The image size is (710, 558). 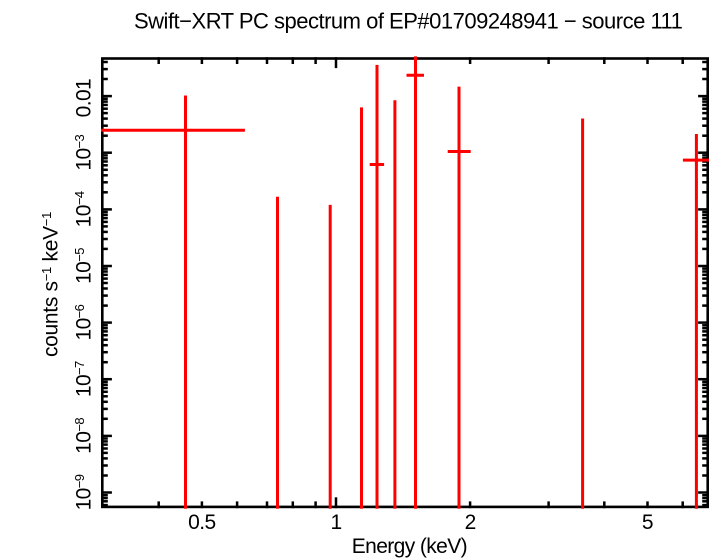 I want to click on svg-text: 1, so click(x=335, y=522).